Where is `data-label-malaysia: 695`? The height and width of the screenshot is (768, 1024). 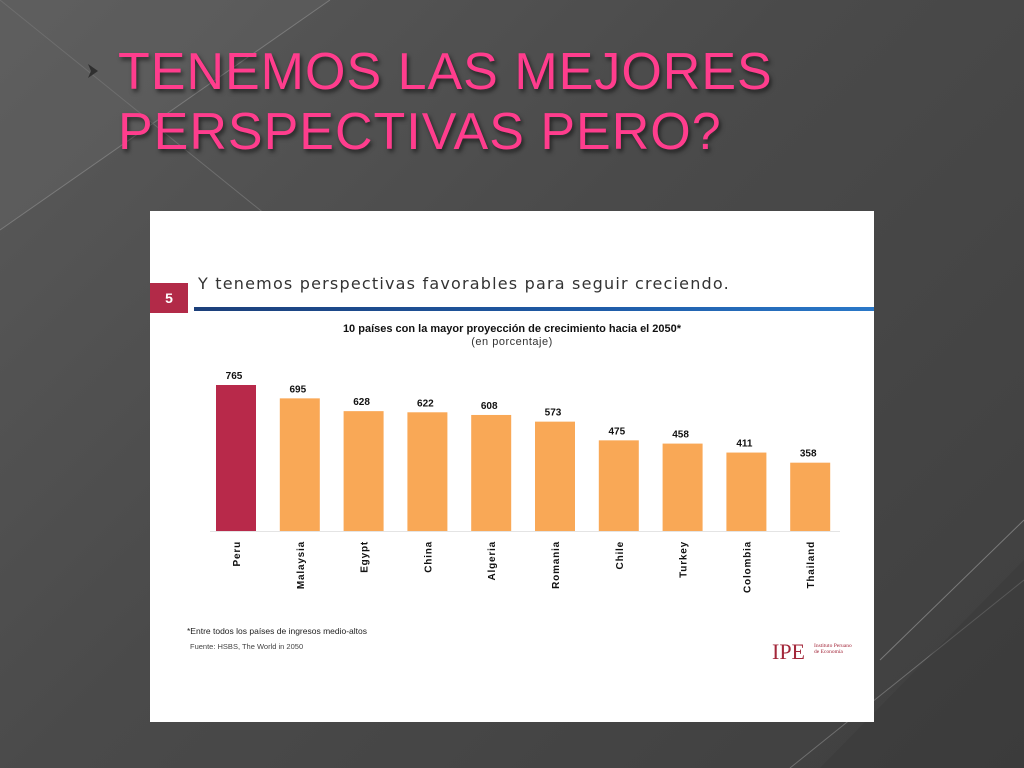
data-label-malaysia: 695 is located at coordinates (297, 389).